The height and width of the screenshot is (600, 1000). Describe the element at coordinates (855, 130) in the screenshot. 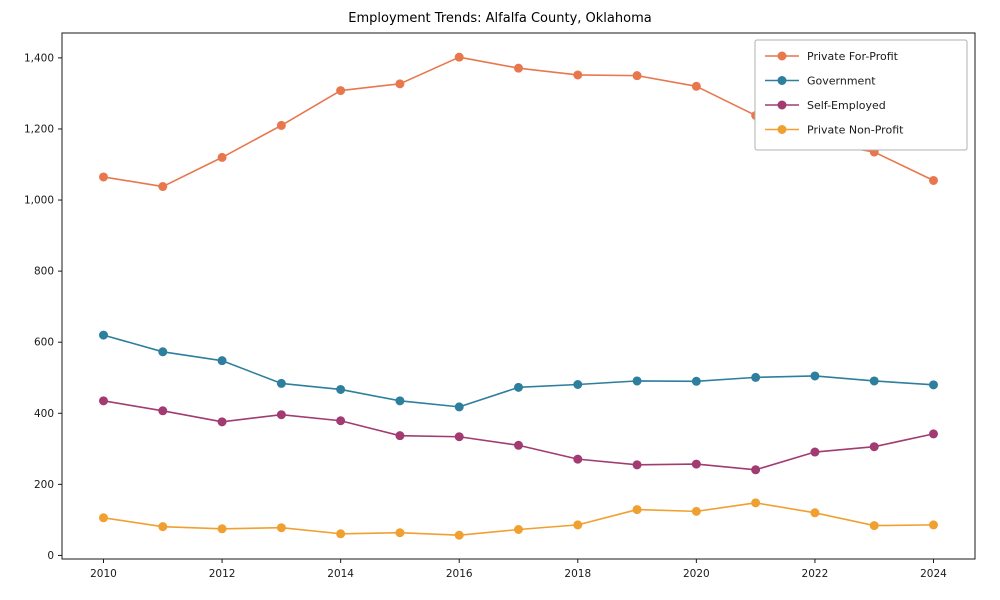

I see `legend-label-private-non-profit: Private Non-Profit` at that location.